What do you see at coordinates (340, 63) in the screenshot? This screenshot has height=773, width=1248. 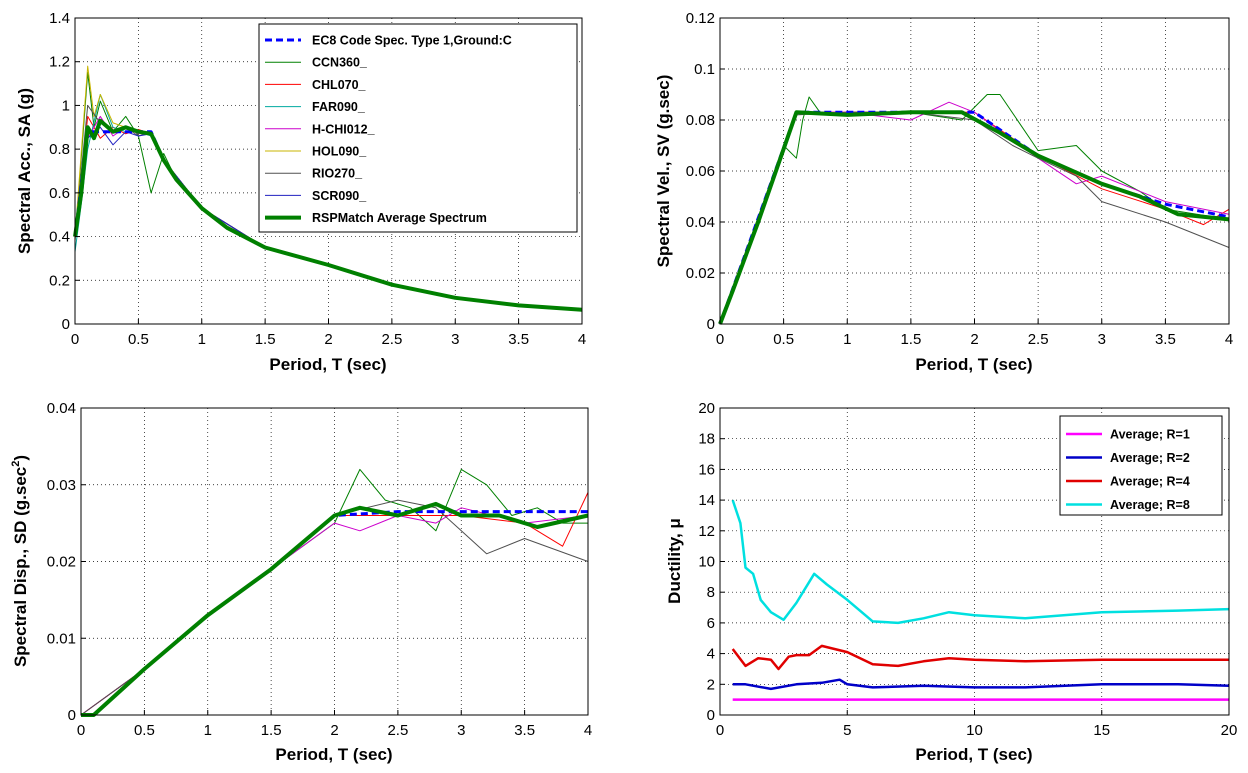 I see `legend-label: CCN360_` at bounding box center [340, 63].